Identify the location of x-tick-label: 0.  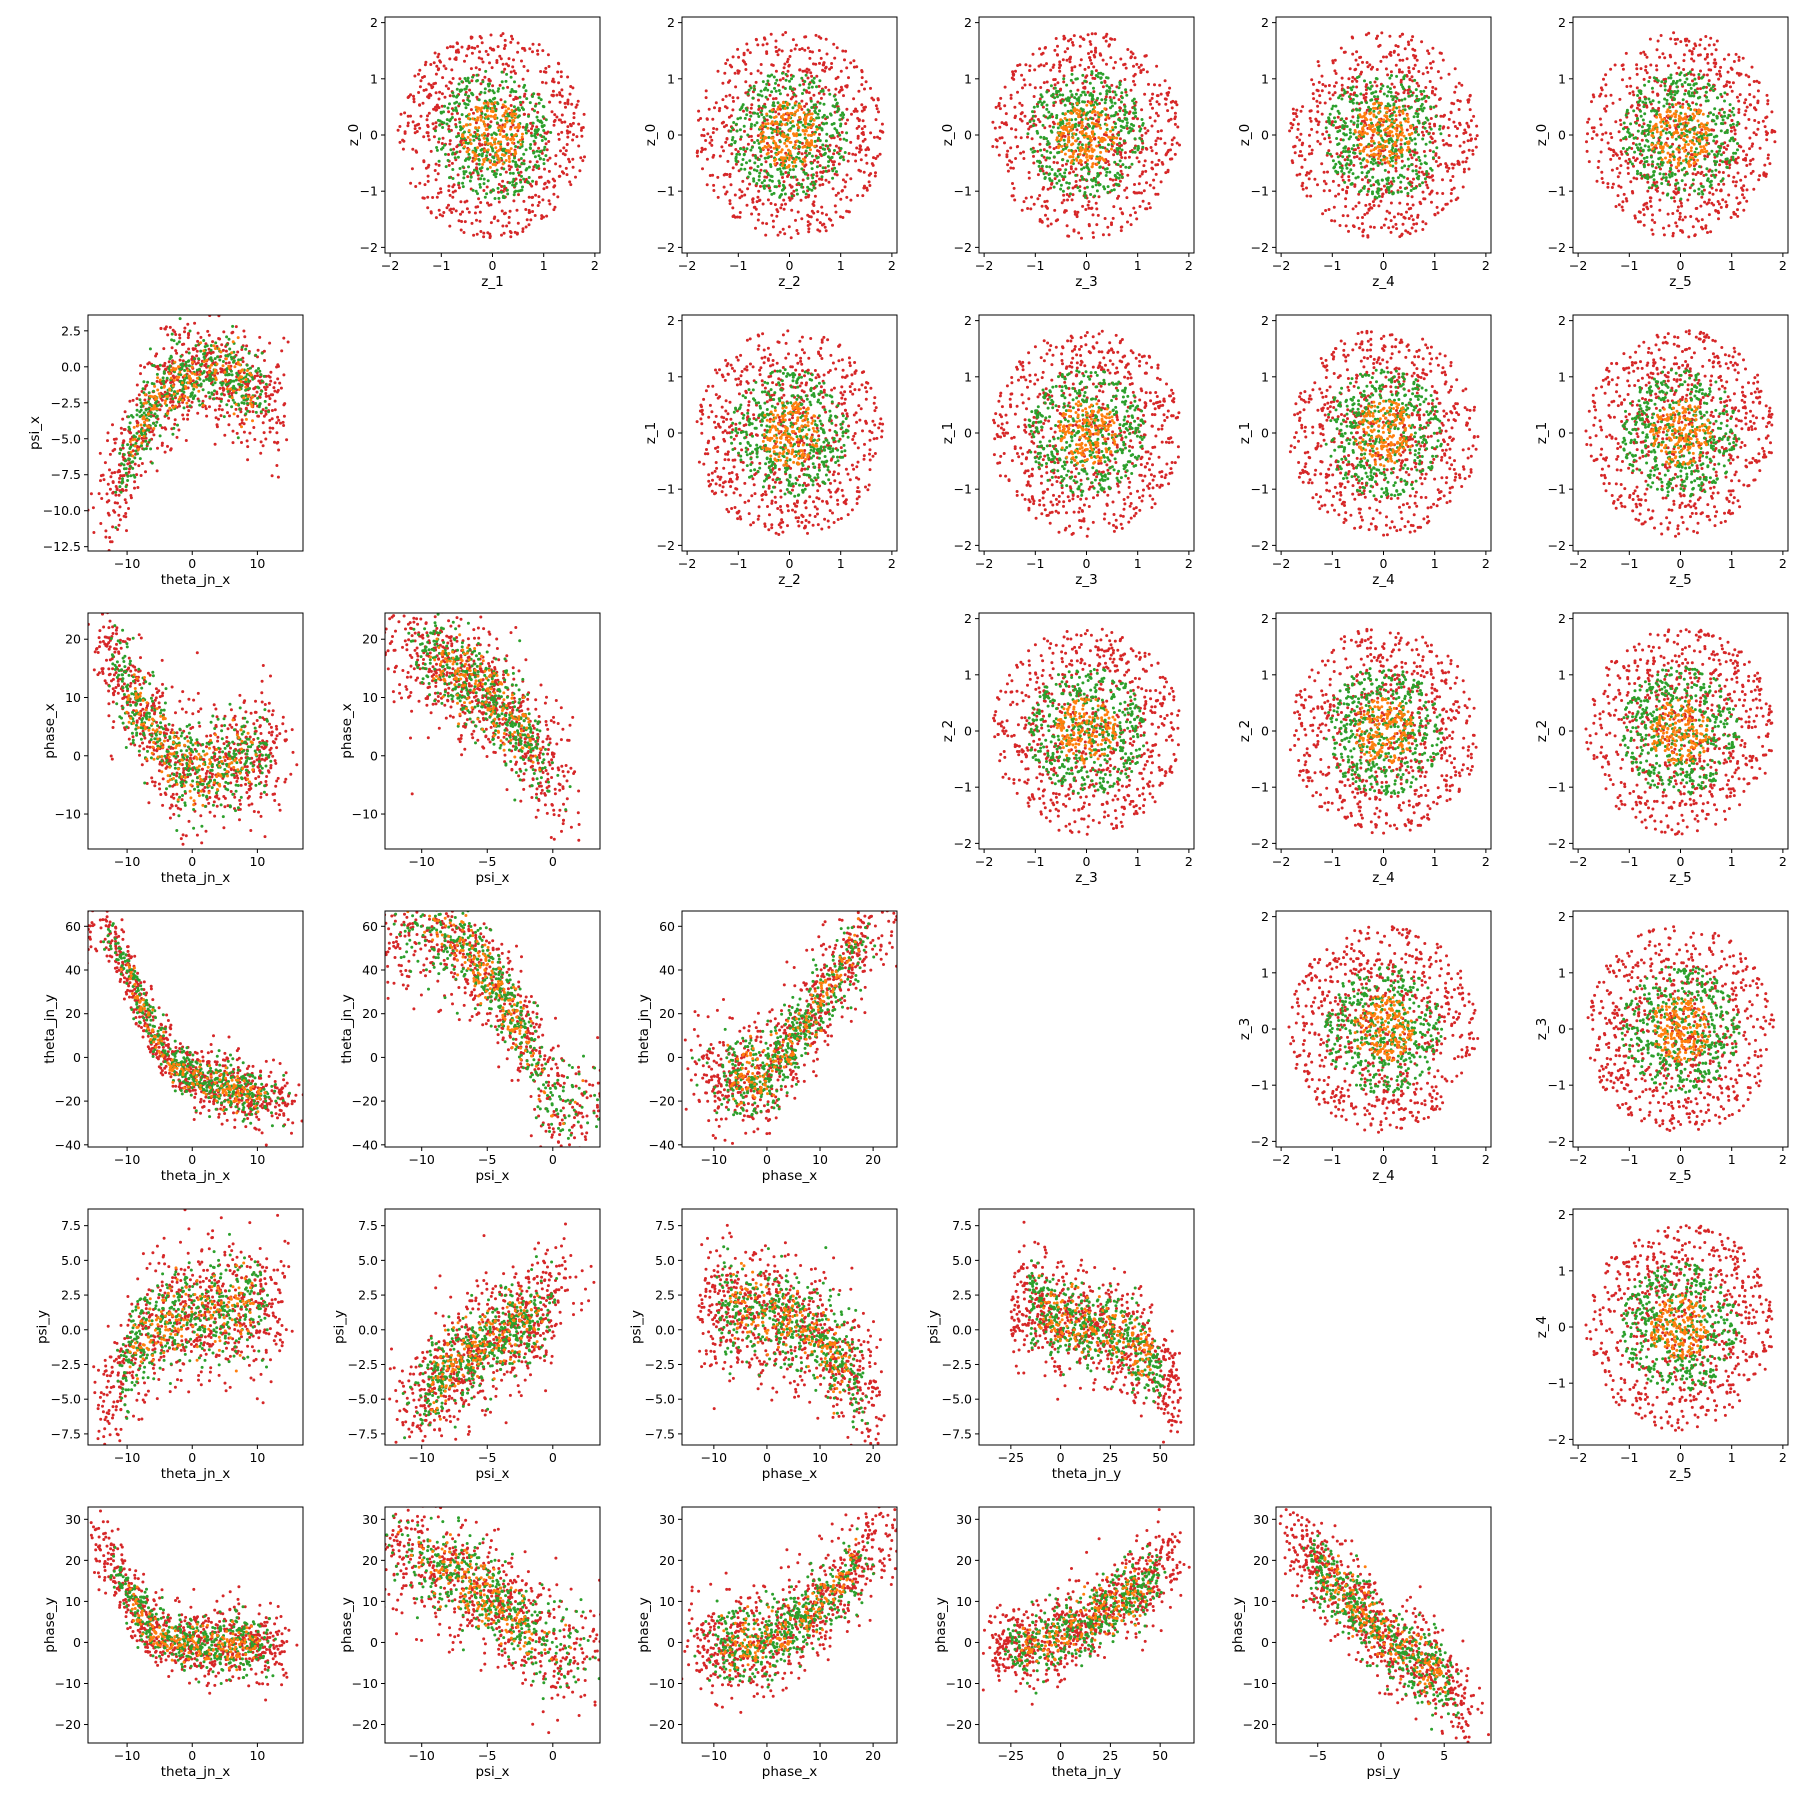
(493, 265).